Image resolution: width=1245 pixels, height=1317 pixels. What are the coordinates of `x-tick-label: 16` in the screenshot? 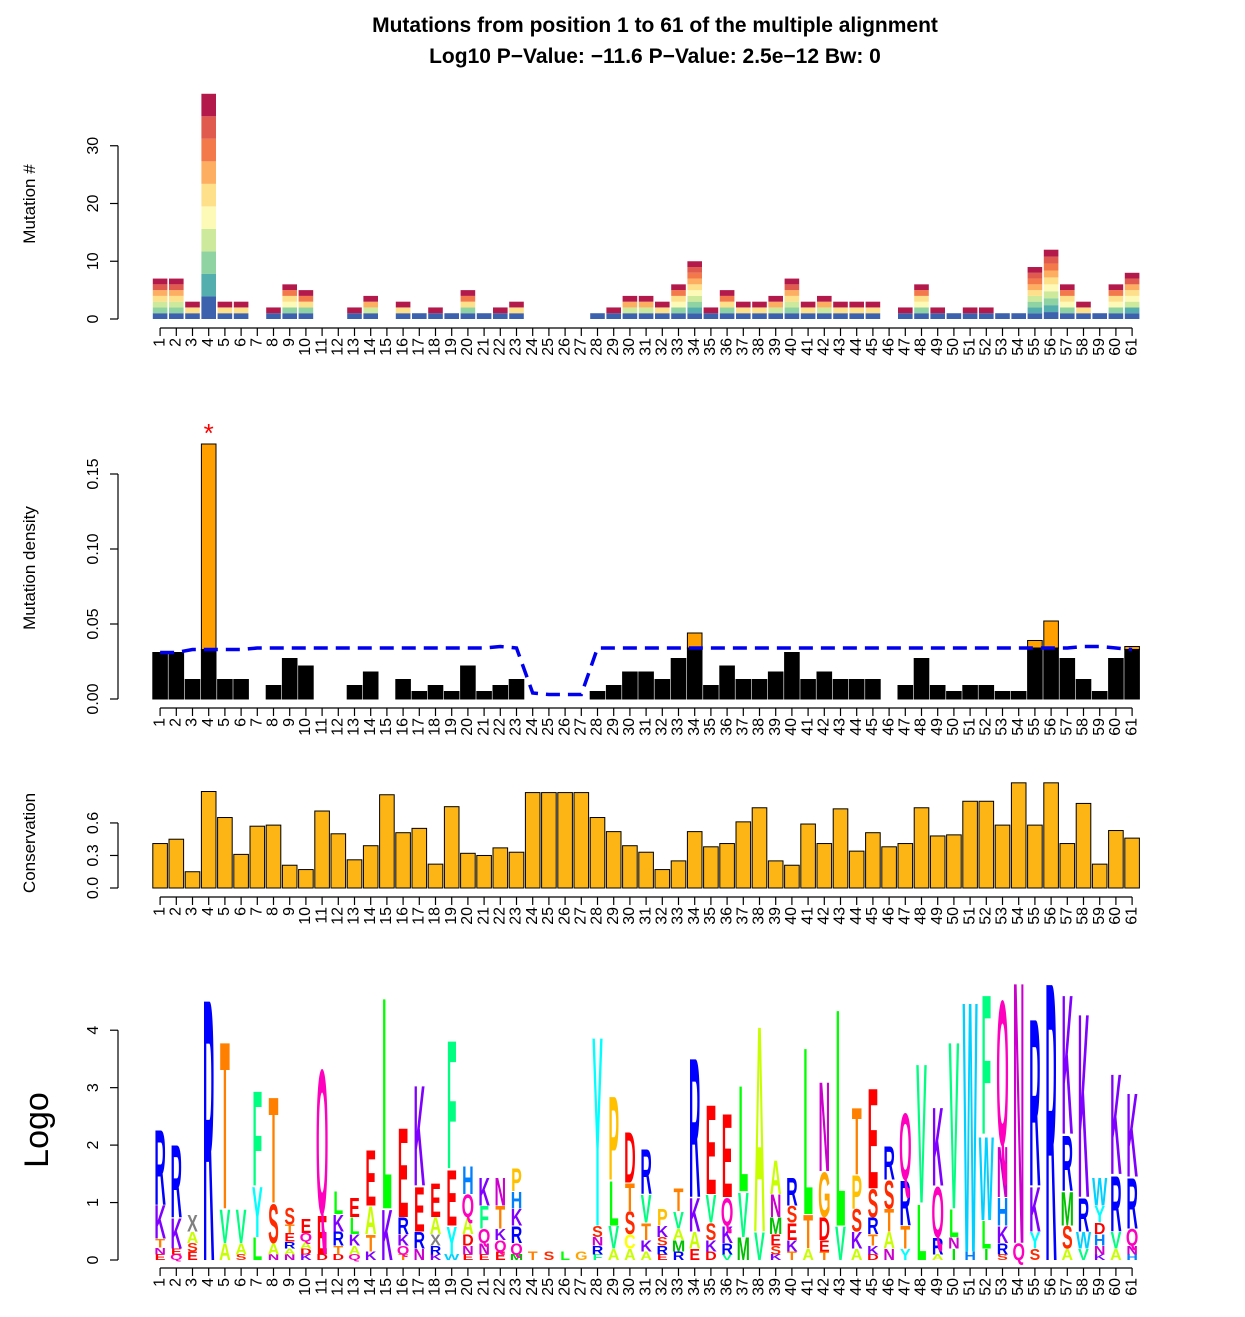 It's located at (402, 1287).